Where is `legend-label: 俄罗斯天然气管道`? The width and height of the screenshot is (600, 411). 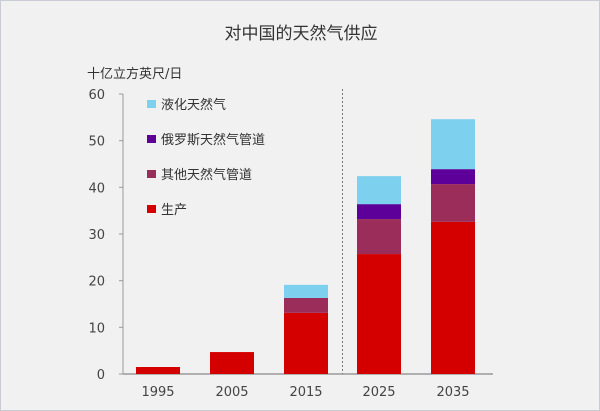 legend-label: 俄罗斯天然气管道 is located at coordinates (213, 140).